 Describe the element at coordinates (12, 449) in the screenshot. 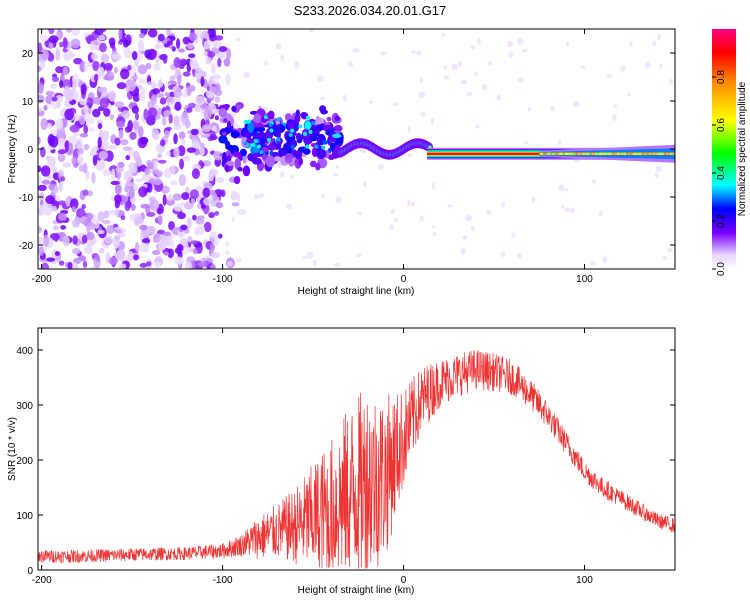

I see `snr-y-label: SNR (10 * v/v)` at that location.